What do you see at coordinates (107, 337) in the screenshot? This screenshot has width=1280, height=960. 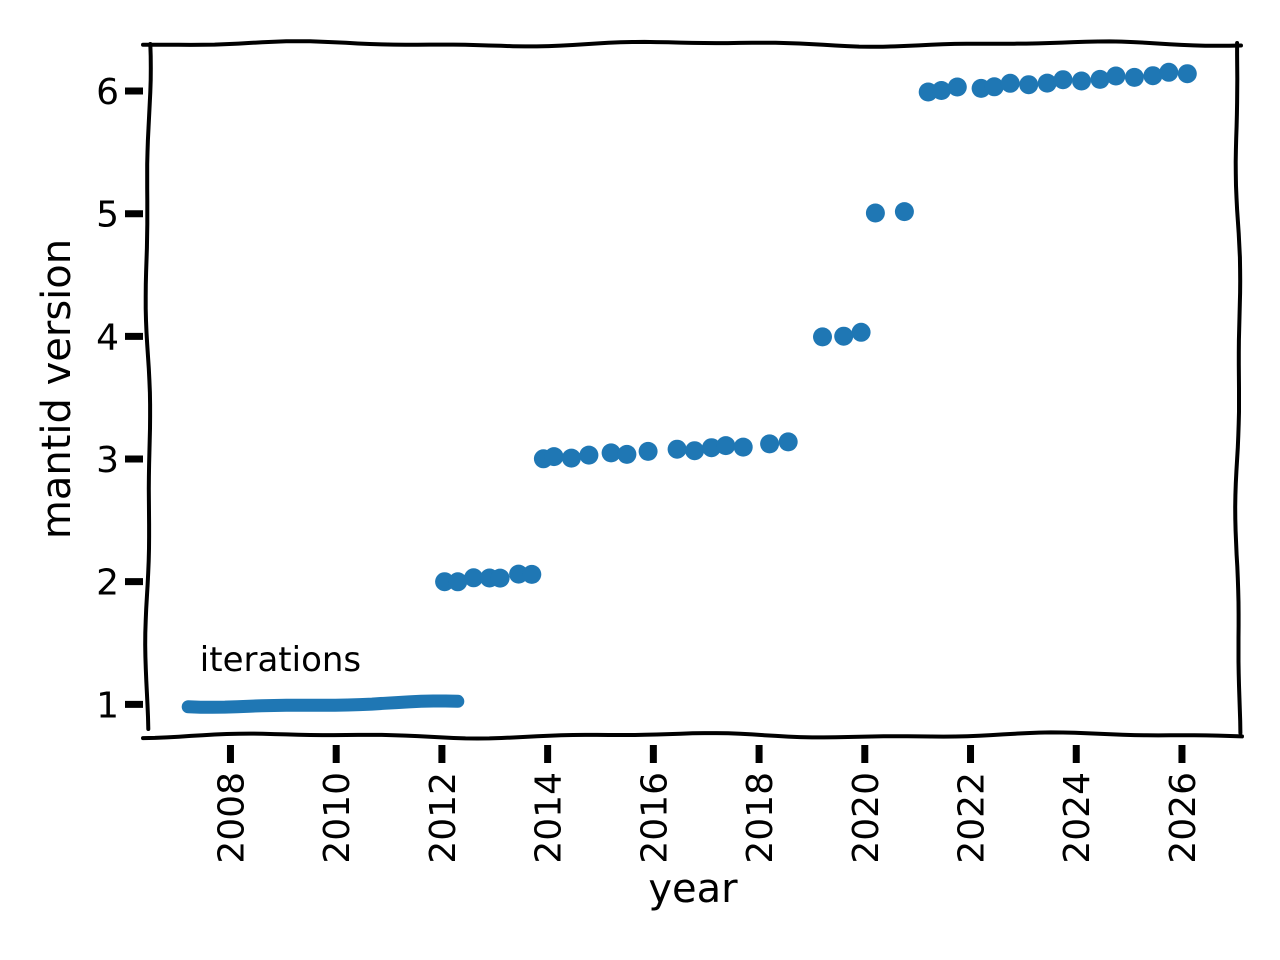 I see `y-tick-label: 4` at bounding box center [107, 337].